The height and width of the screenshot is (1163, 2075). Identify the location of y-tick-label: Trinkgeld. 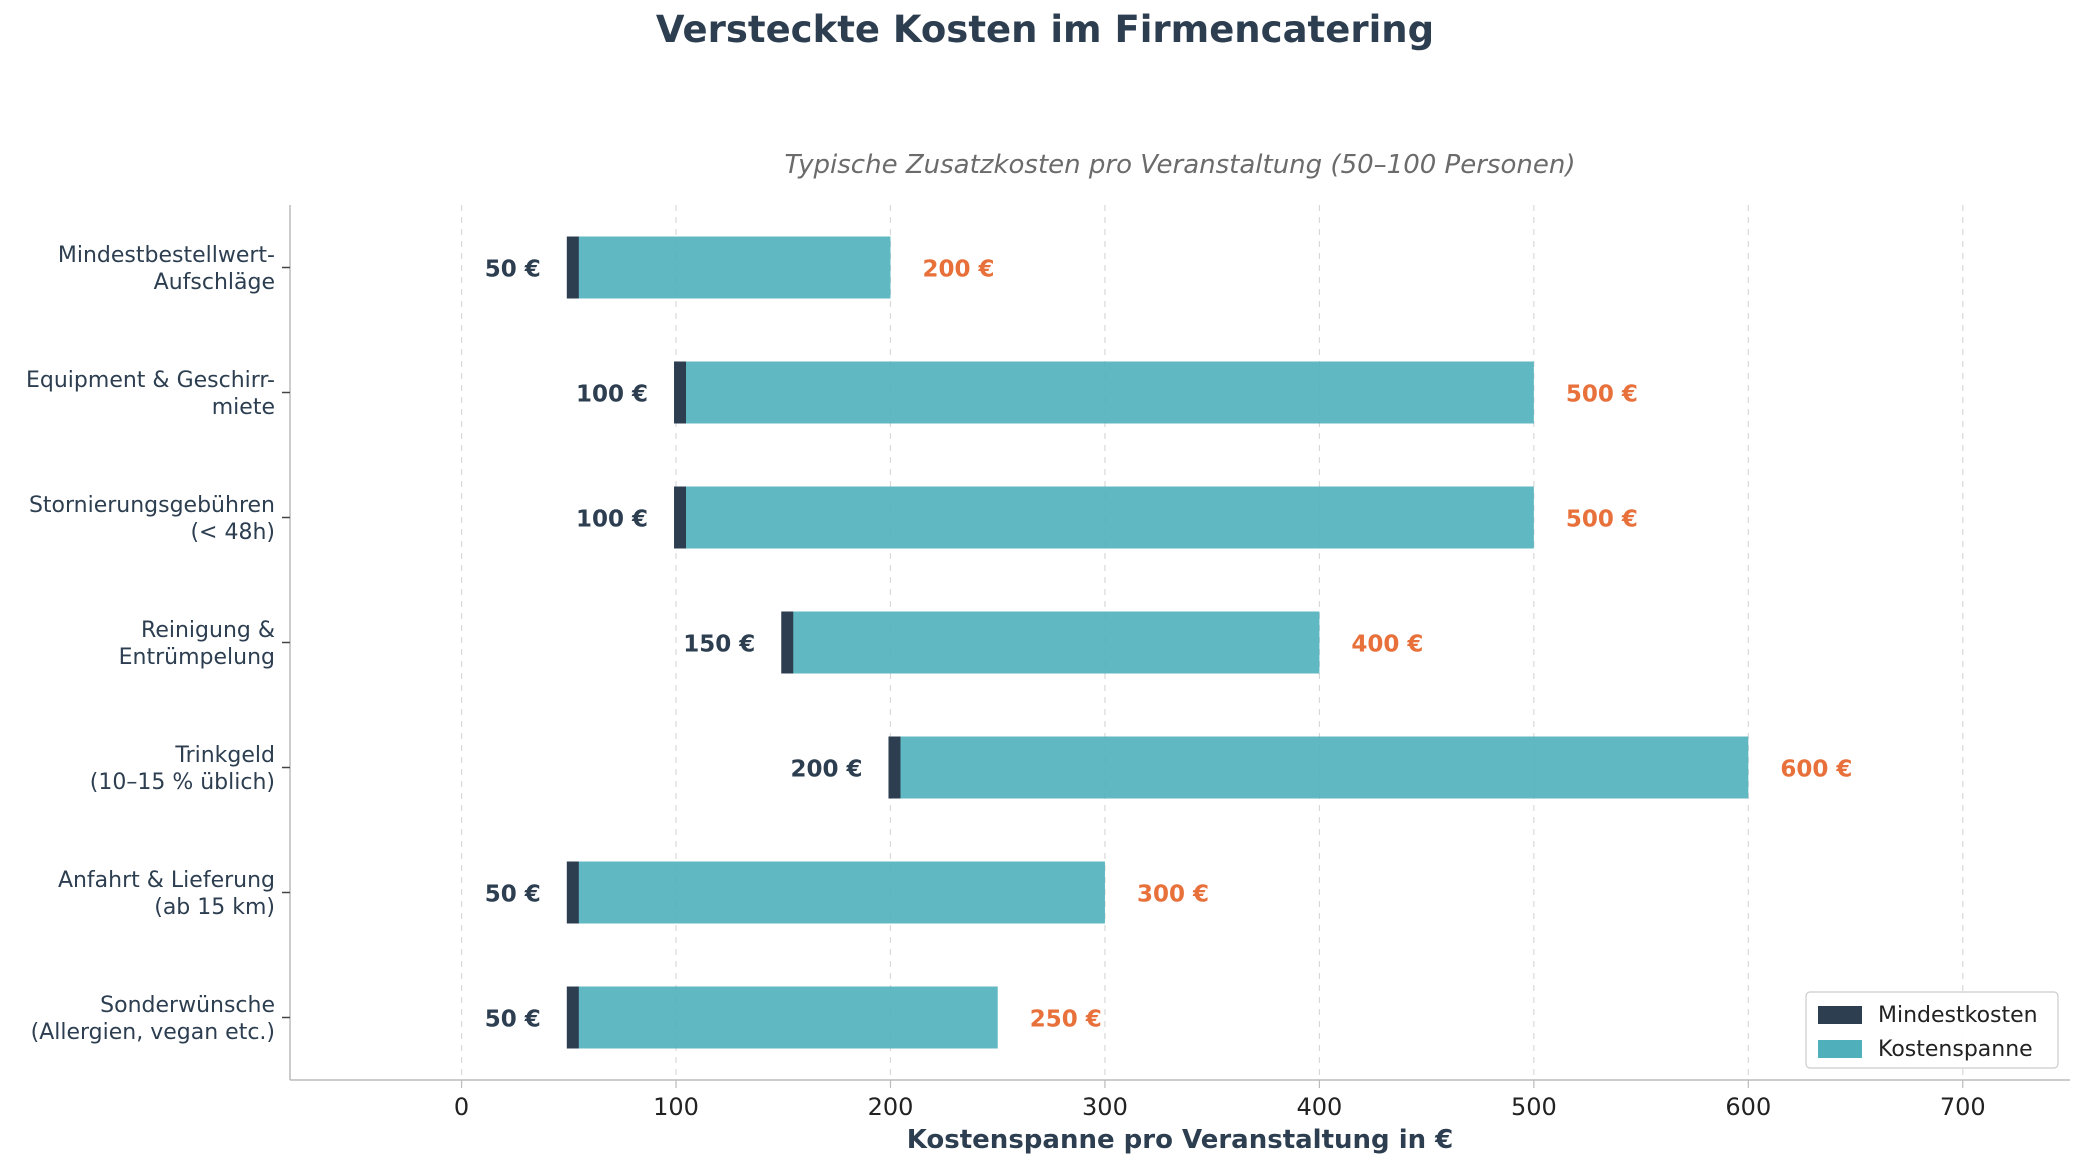
(224, 755).